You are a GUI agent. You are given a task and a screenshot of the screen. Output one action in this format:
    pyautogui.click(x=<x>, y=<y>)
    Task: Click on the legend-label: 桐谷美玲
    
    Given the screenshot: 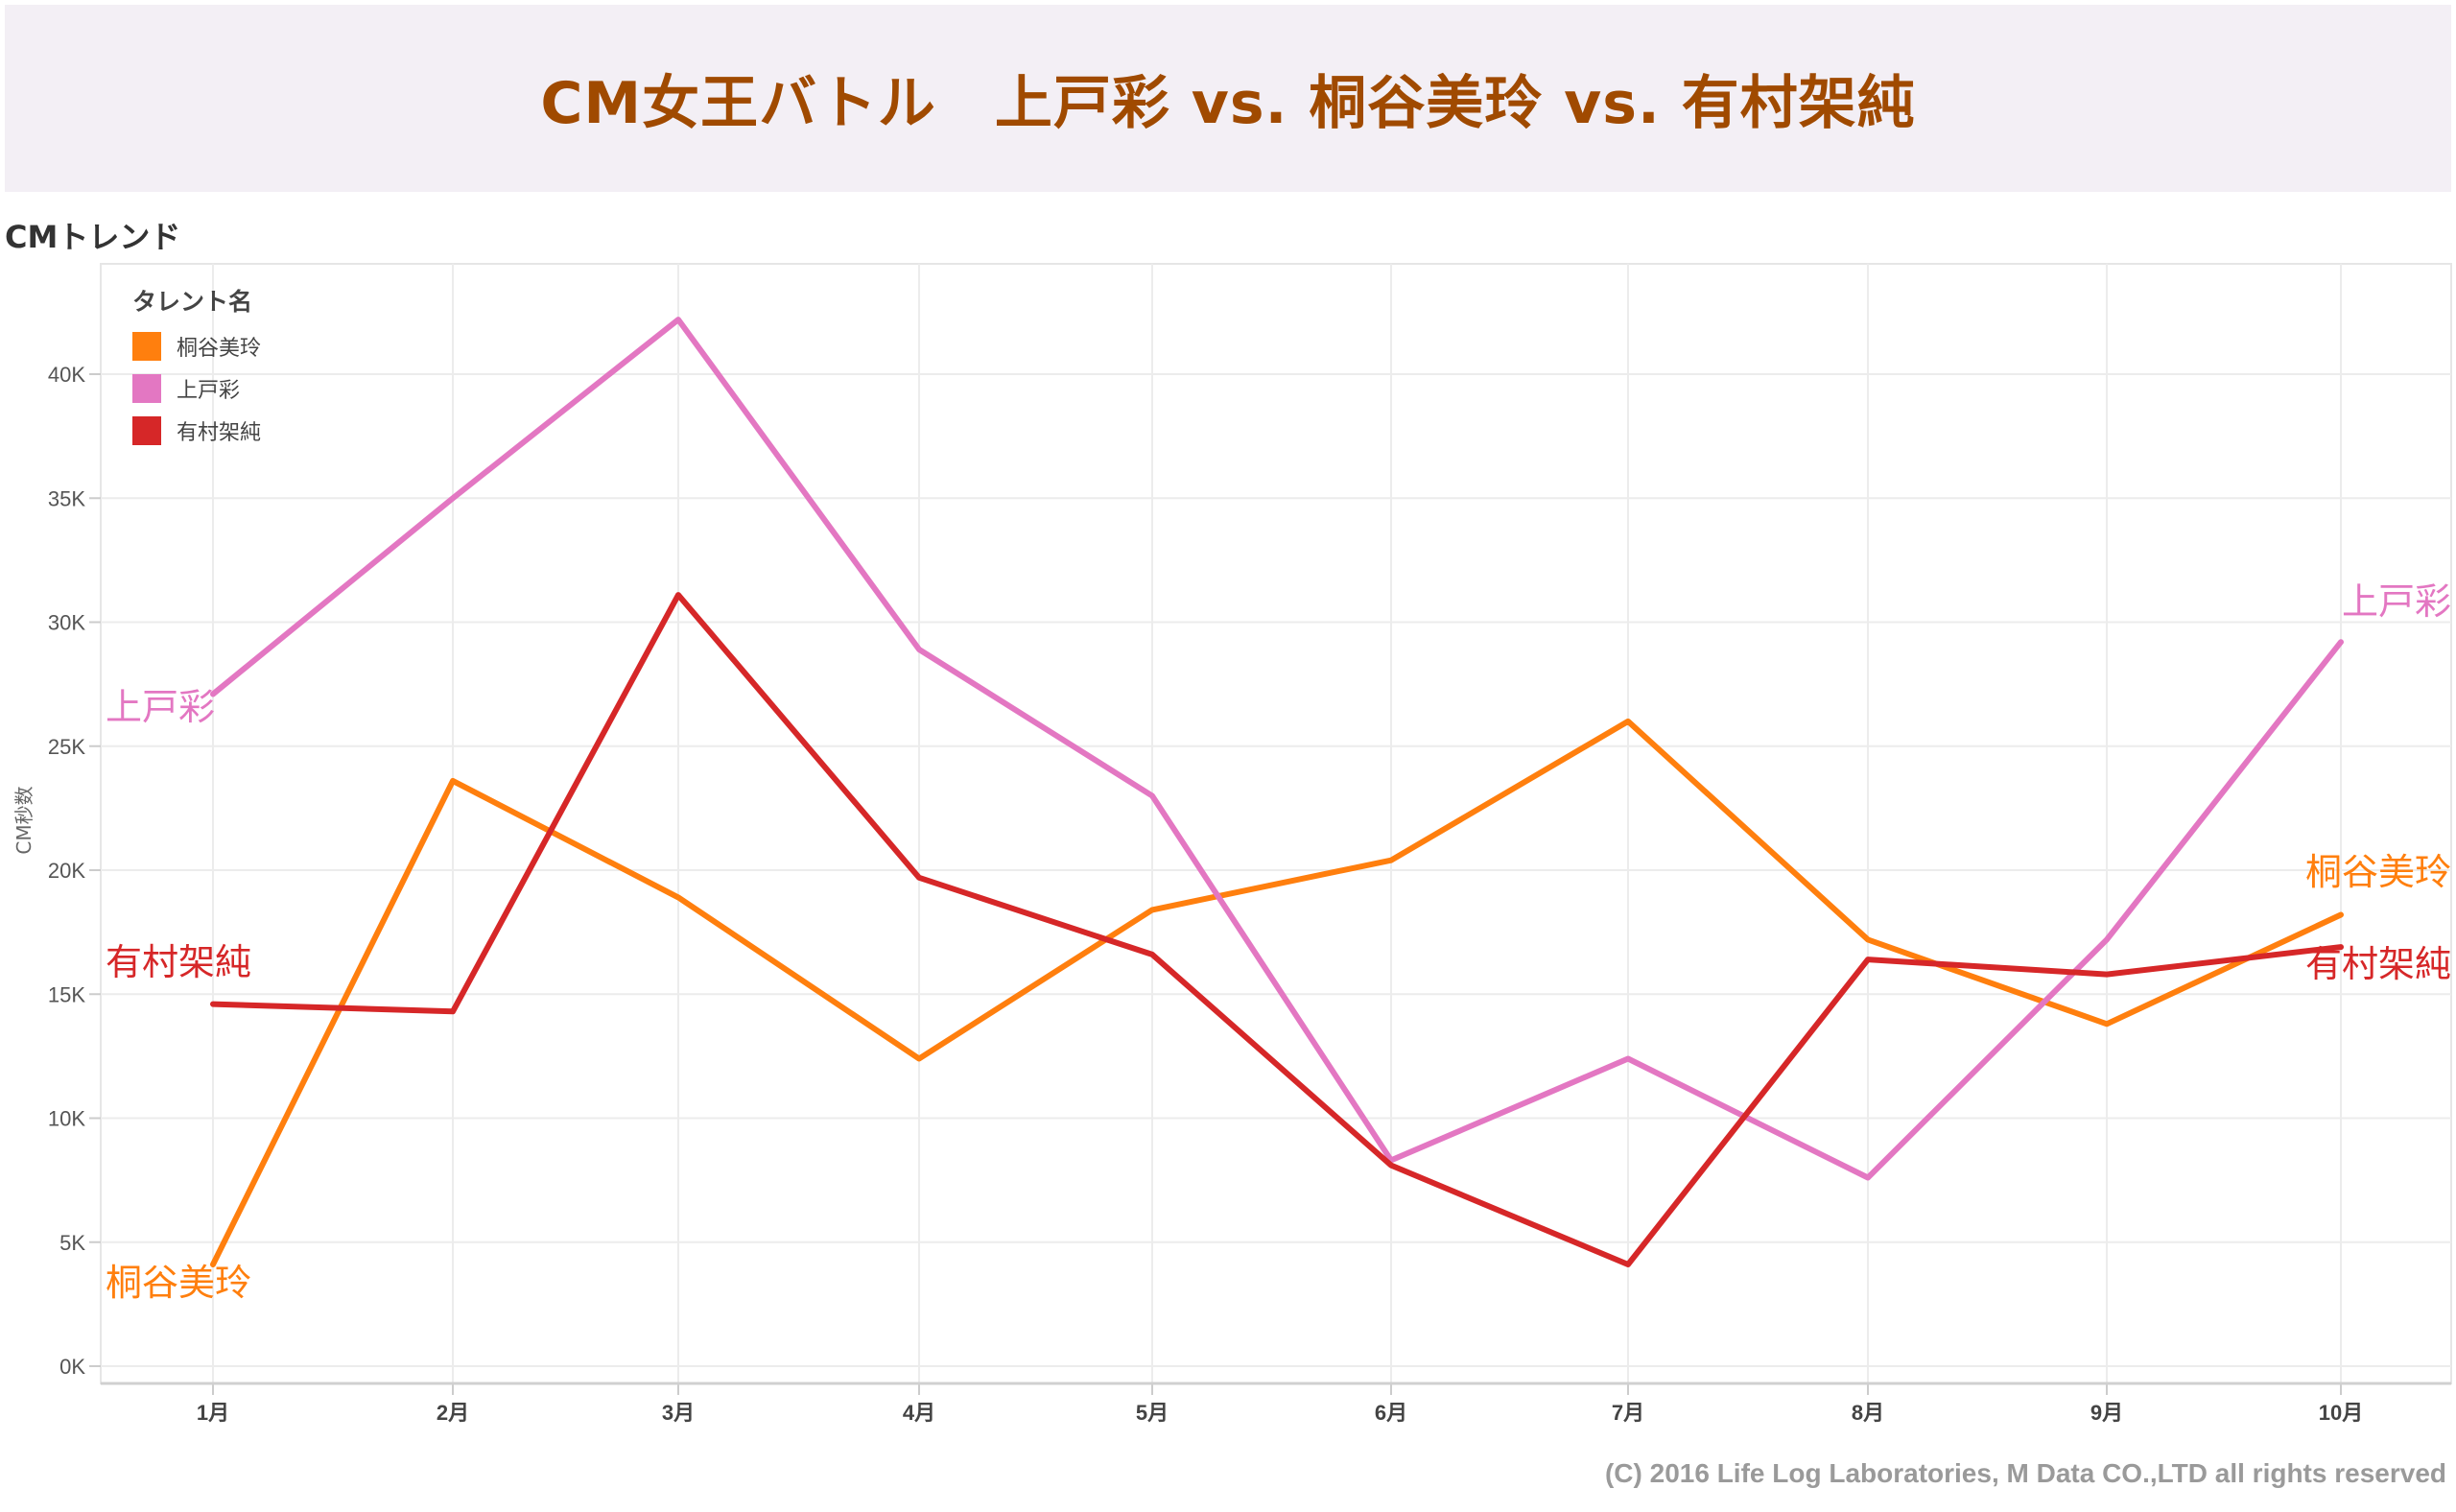 What is the action you would take?
    pyautogui.click(x=219, y=349)
    